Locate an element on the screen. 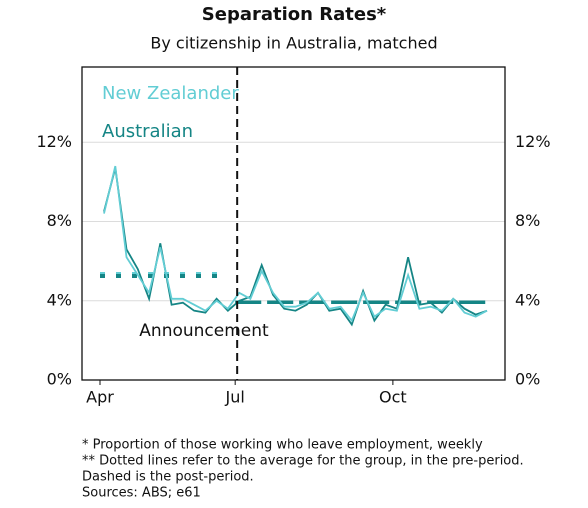 The image size is (588, 508). chart-subtitle: By citizenship in Australia, matched is located at coordinates (293, 43).